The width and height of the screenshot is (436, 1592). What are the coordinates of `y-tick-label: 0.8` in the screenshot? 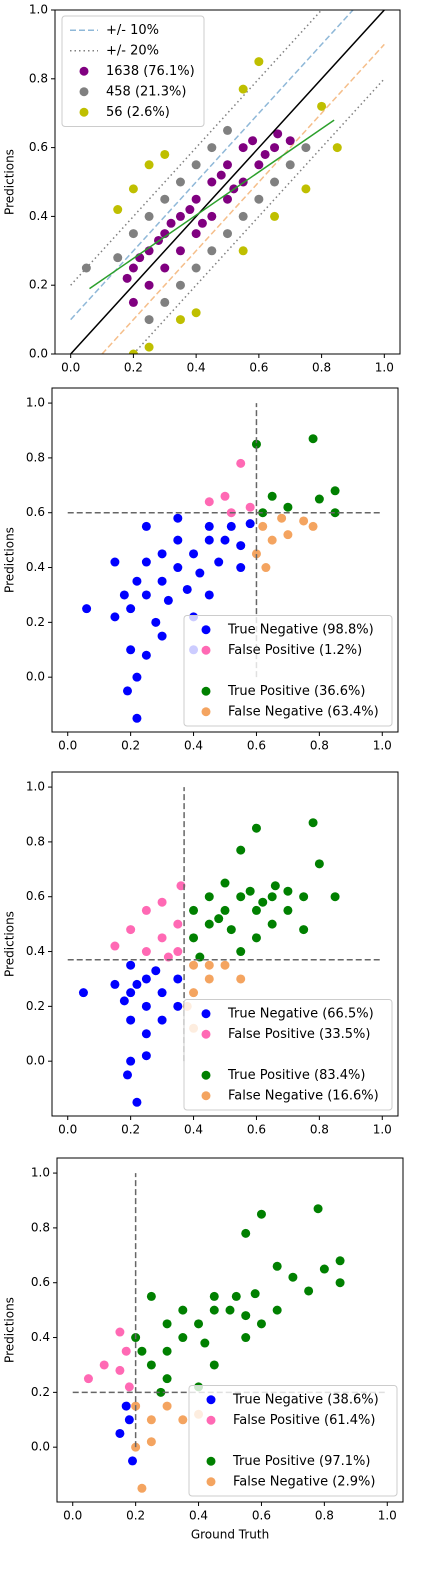 It's located at (35, 457).